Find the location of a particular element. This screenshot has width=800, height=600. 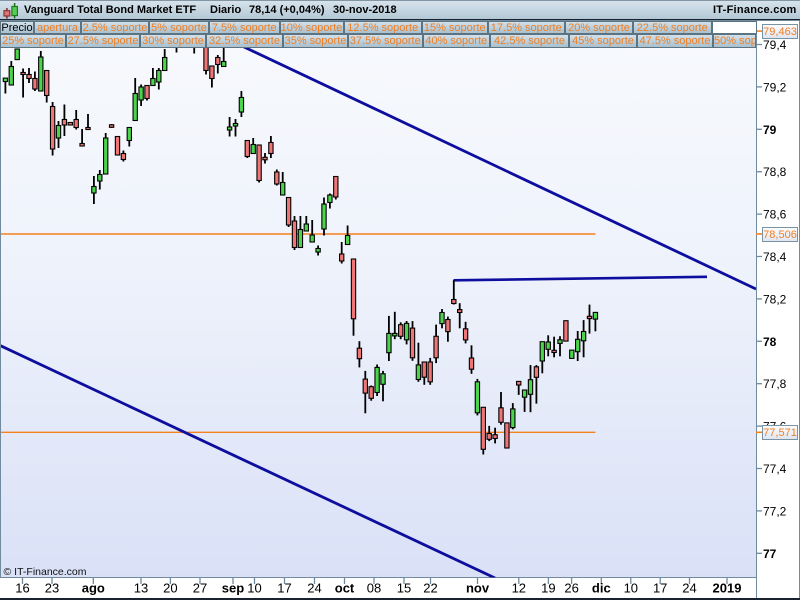

svg-text: 27 is located at coordinates (200, 588).